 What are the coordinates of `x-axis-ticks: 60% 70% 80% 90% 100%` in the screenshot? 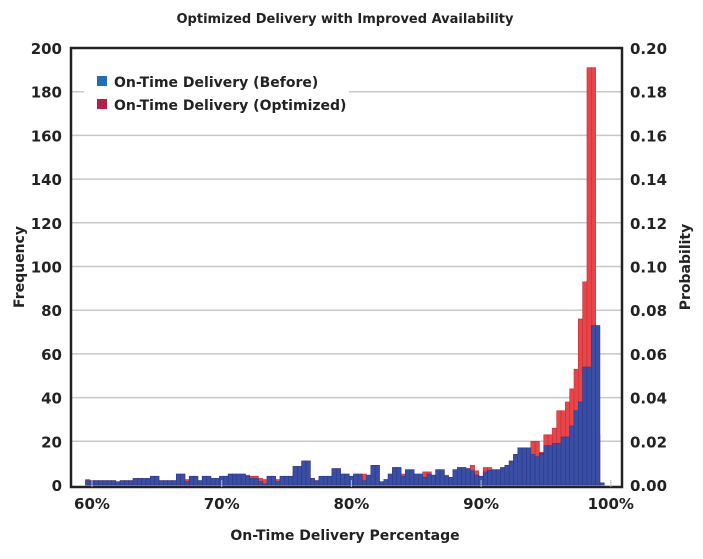 It's located at (354, 496).